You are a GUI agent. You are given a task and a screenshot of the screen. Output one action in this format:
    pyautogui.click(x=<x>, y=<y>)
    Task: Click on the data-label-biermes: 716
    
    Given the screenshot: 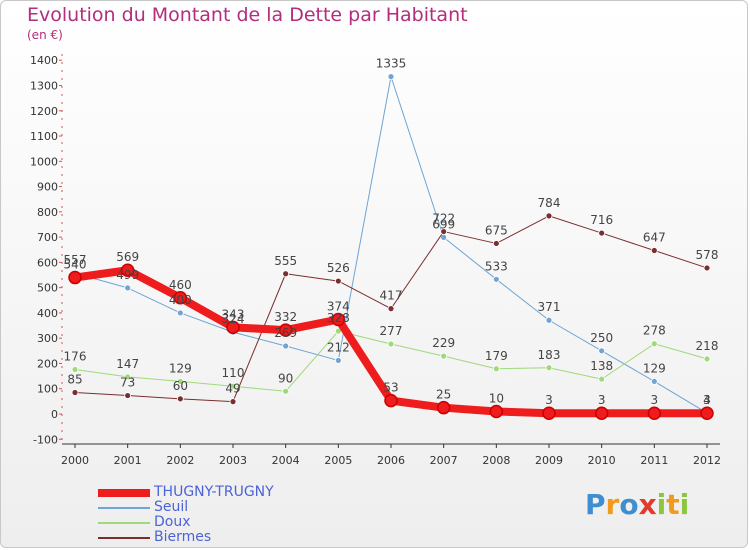 What is the action you would take?
    pyautogui.click(x=601, y=220)
    